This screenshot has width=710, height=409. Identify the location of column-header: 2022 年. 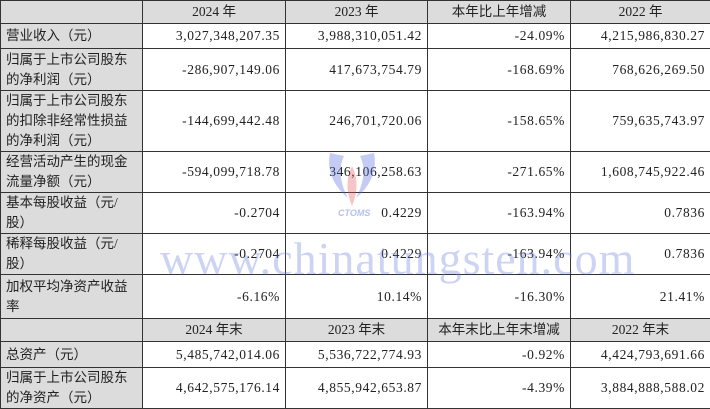
(640, 12).